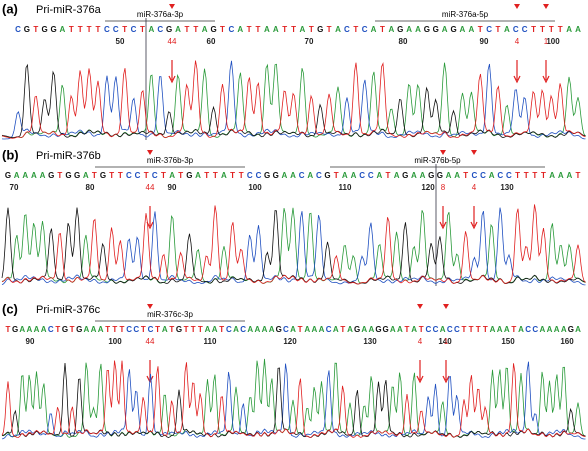 The image size is (588, 451). I want to click on edit-site: 8, so click(443, 187).